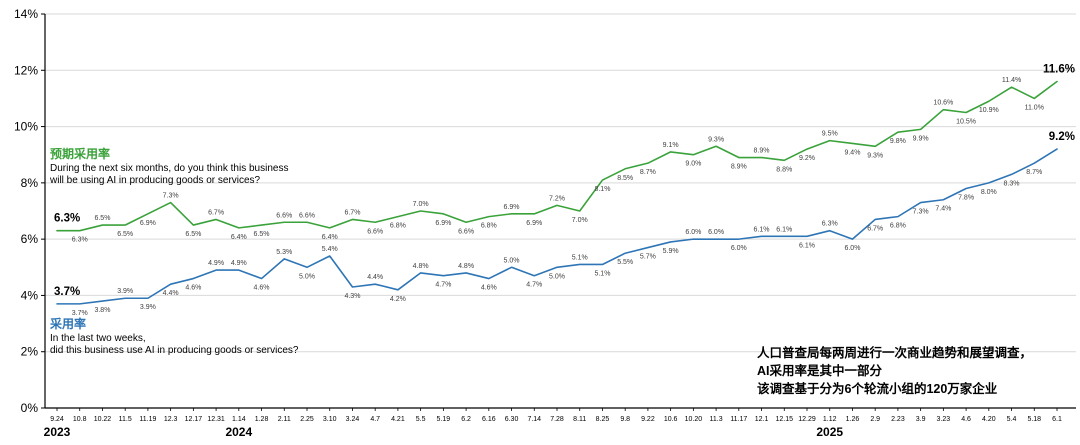 The image size is (1080, 445). What do you see at coordinates (171, 419) in the screenshot?
I see `x-axis-label: 12.3` at bounding box center [171, 419].